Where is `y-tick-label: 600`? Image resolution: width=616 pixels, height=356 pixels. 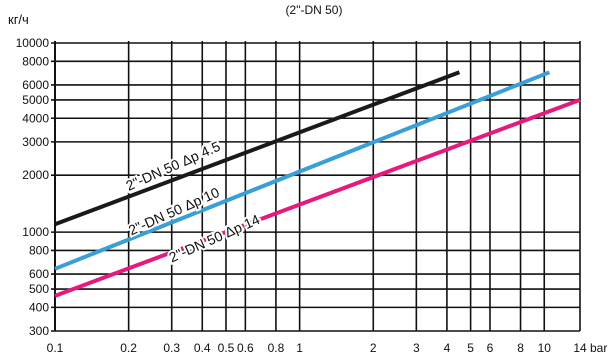
y-tick-label: 600 is located at coordinates (39, 274).